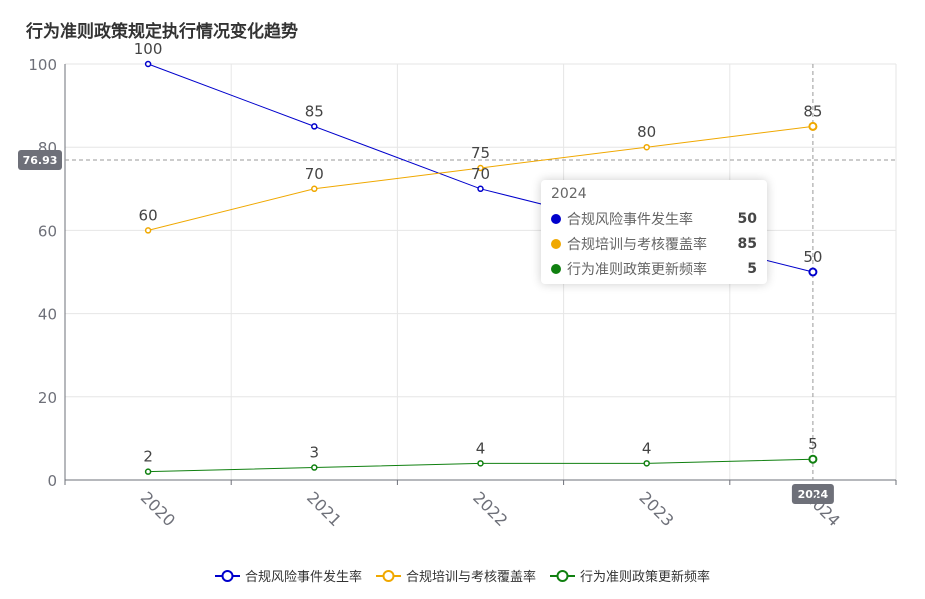 This screenshot has height=599, width=925. I want to click on crosshair-y-badge, so click(40, 159).